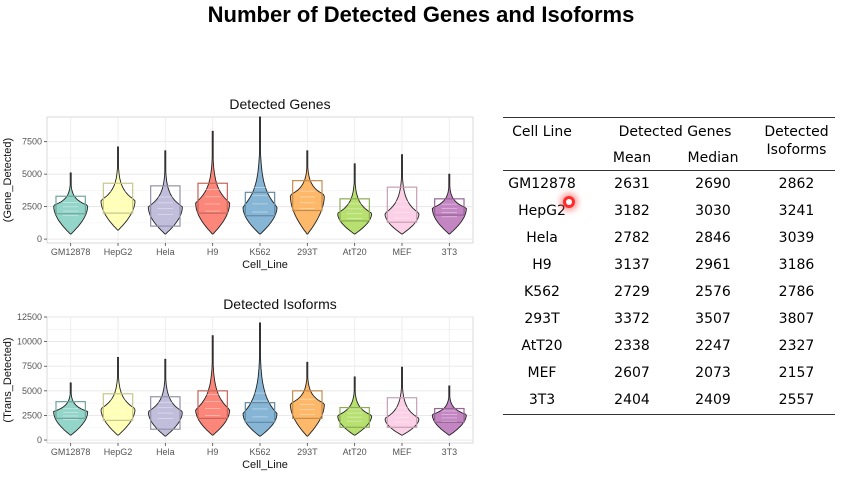 The height and width of the screenshot is (480, 842). I want to click on y-tick-label: 12500, so click(29, 317).